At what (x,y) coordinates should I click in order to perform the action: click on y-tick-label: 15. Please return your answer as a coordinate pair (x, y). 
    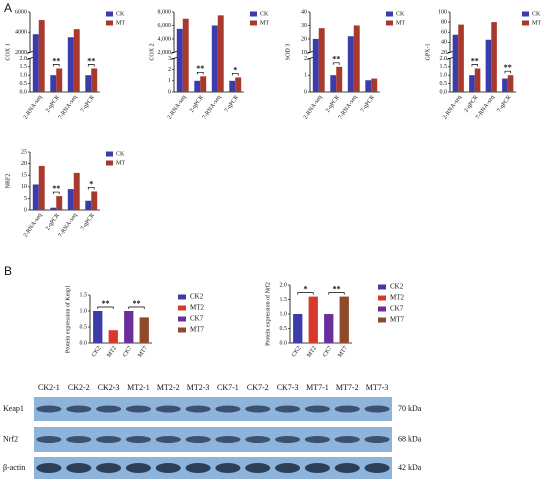
    Looking at the image, I should click on (24, 176).